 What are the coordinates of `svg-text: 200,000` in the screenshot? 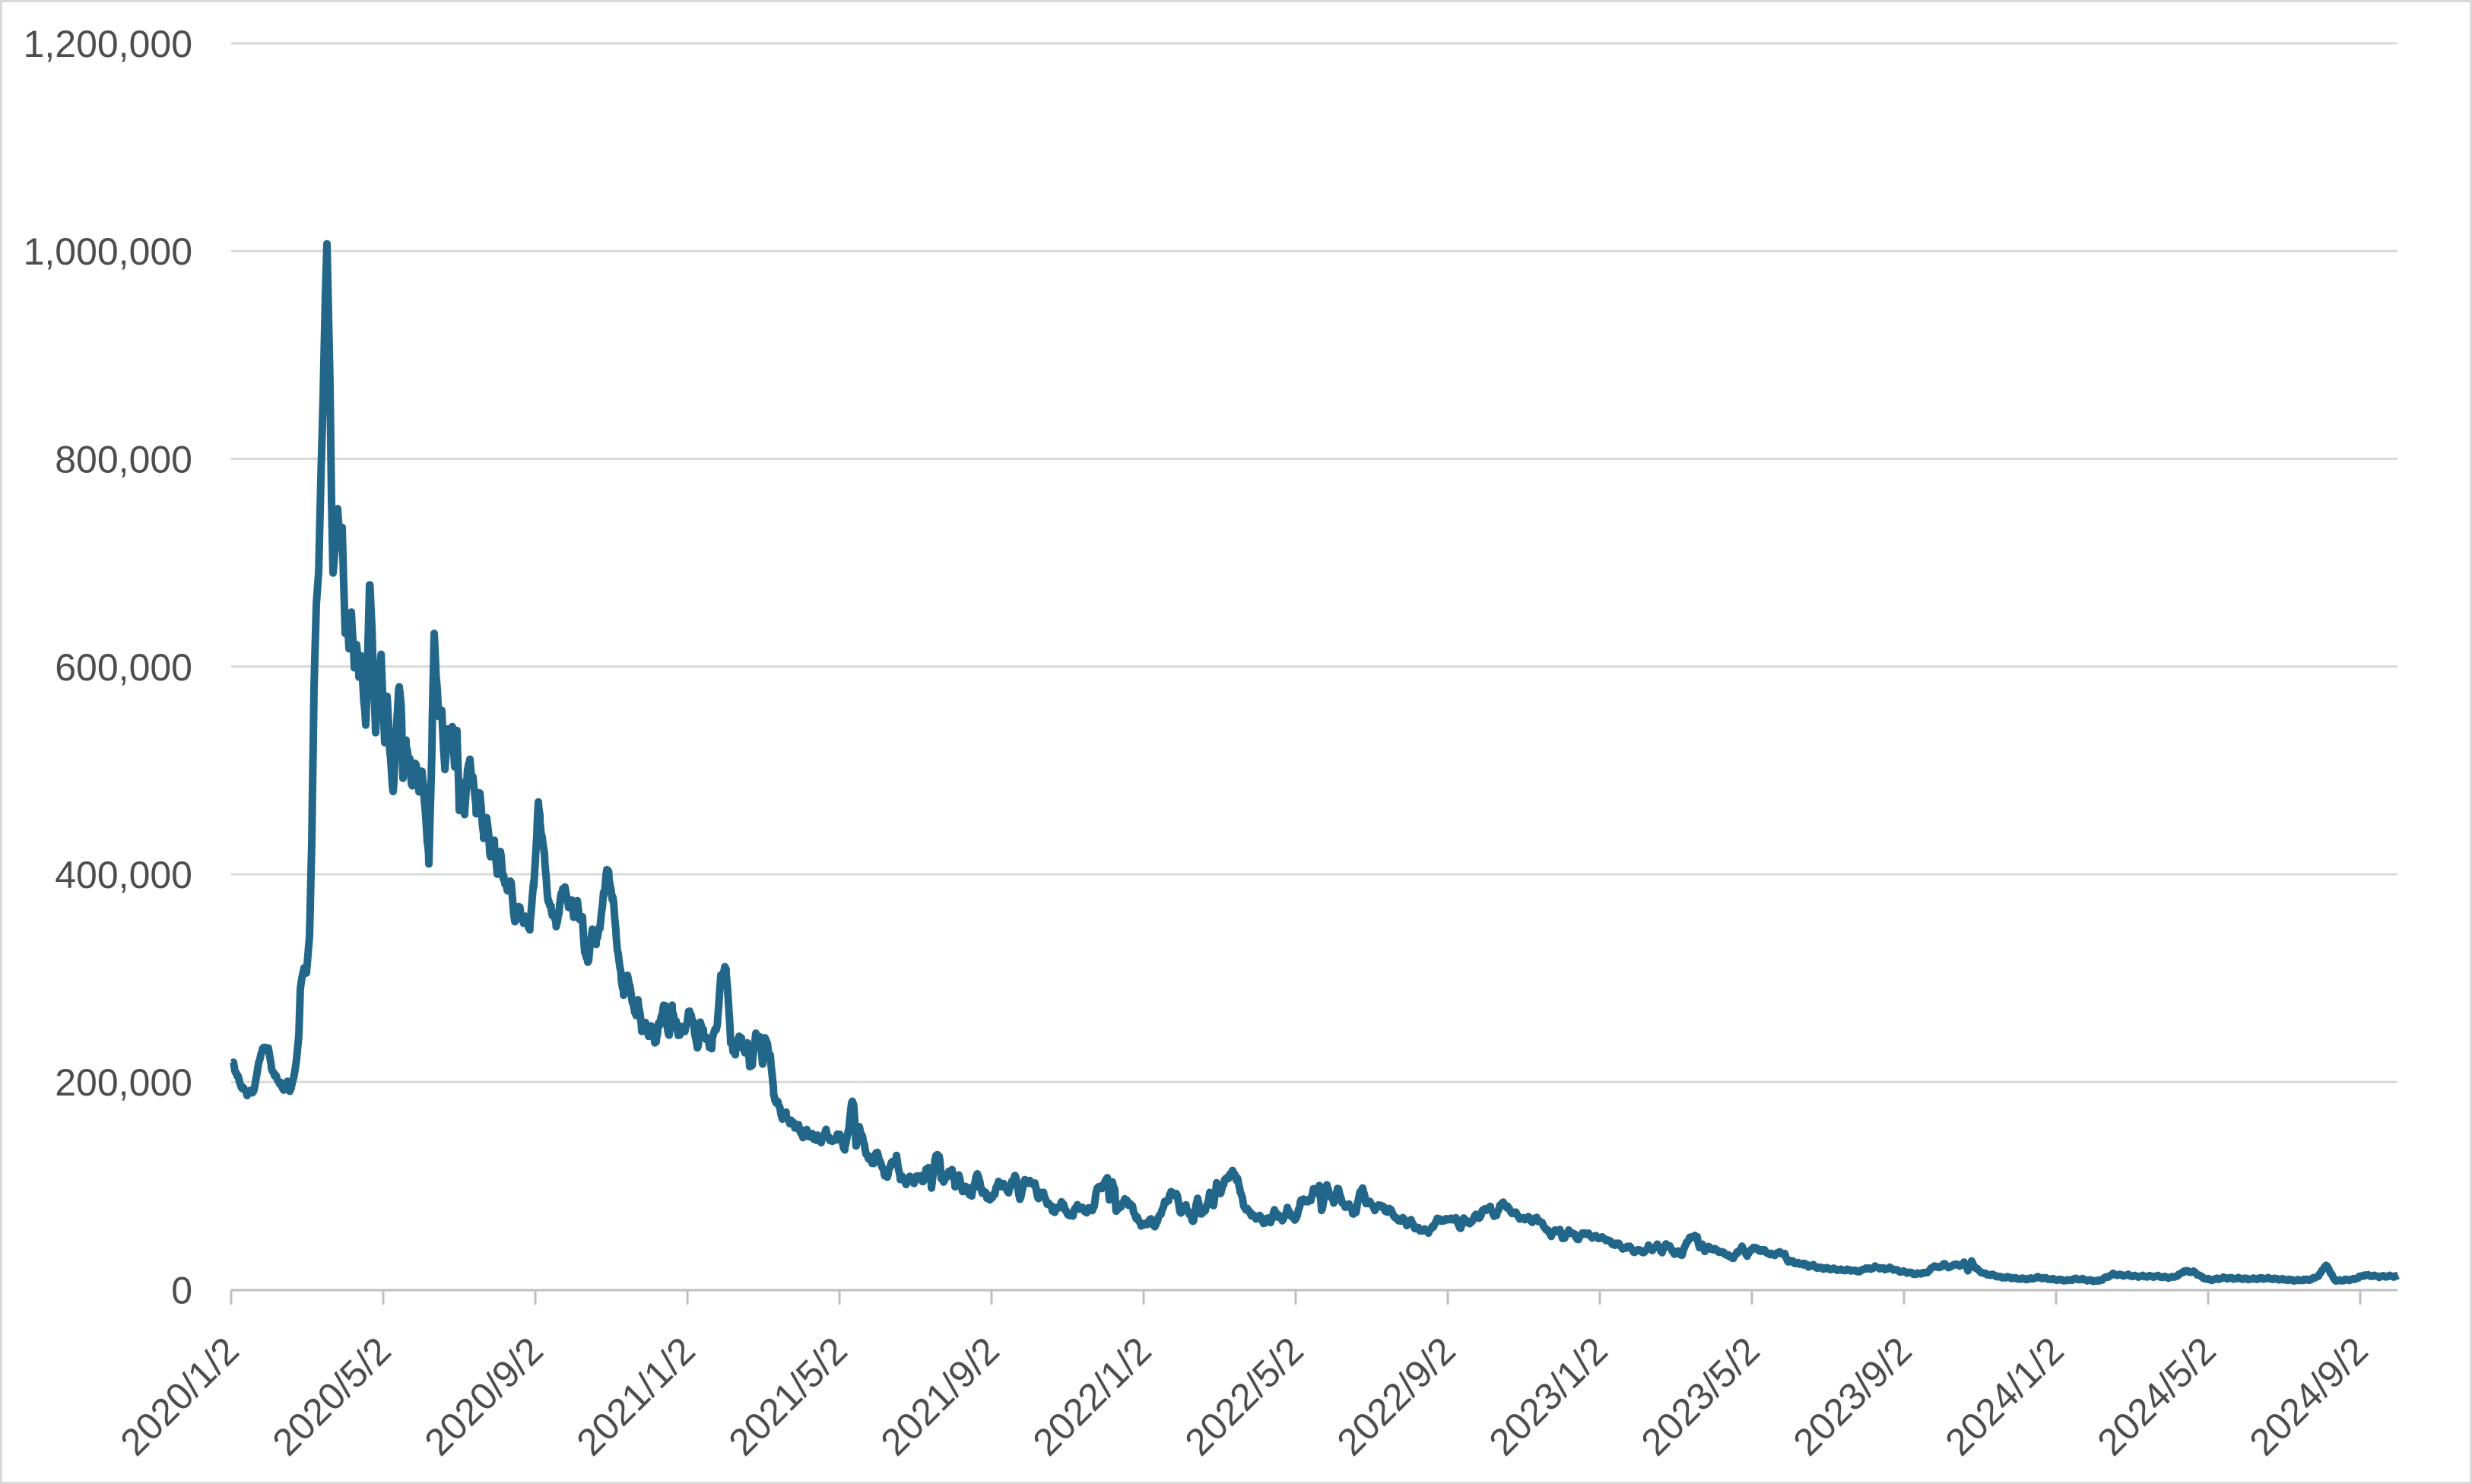 It's located at (124, 1082).